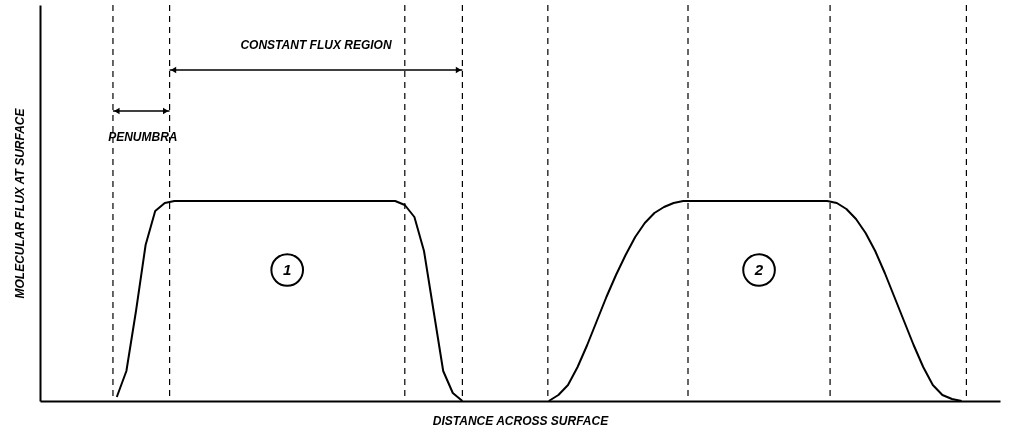 Image resolution: width=1012 pixels, height=438 pixels. I want to click on x-axis-title: DISTANCE ACROSS SURFACE, so click(521, 420).